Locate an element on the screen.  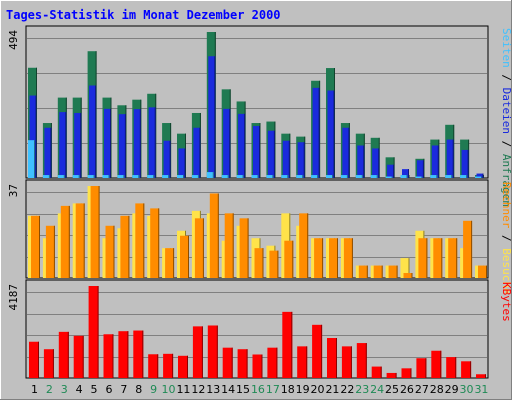
x-tick-label-day-27: 27 is located at coordinates (422, 389).